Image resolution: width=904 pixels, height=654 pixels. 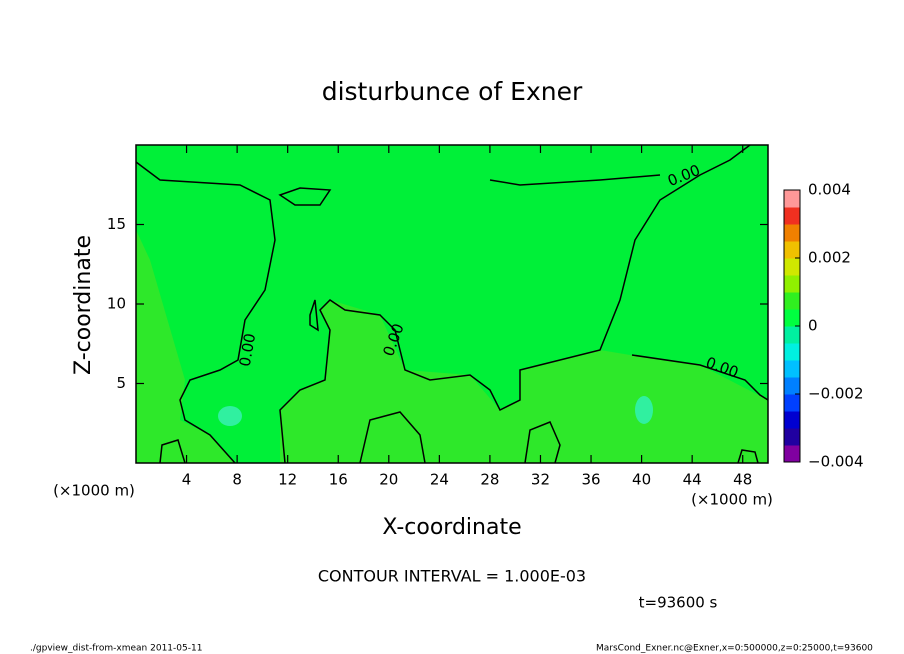 I want to click on colorbar-tick-label: 0.002, so click(x=829, y=258).